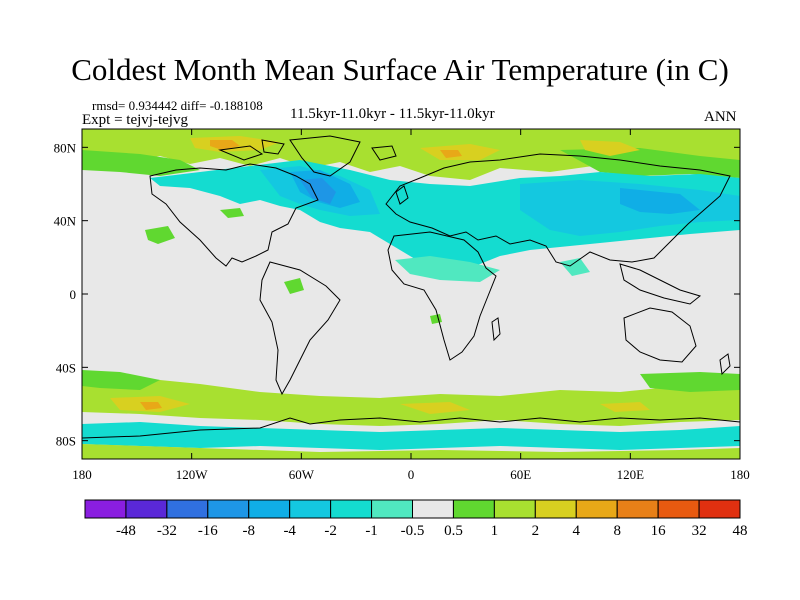 The image size is (800, 600). I want to click on colorbar: -48 -32 -16 -8 -4 -2 -1 -0.5 0.5 1 2 4 8 16 32 48, so click(416, 519).